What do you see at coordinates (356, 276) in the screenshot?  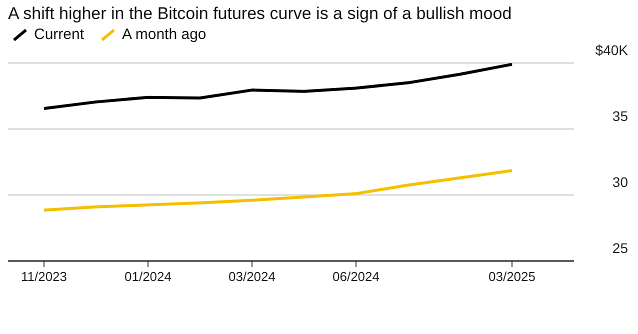 I see `x-tick-label: 06/2024` at bounding box center [356, 276].